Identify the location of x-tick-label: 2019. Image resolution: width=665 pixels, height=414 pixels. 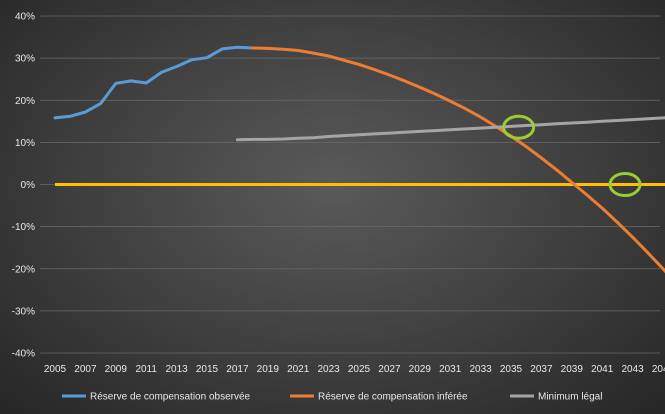
(268, 369).